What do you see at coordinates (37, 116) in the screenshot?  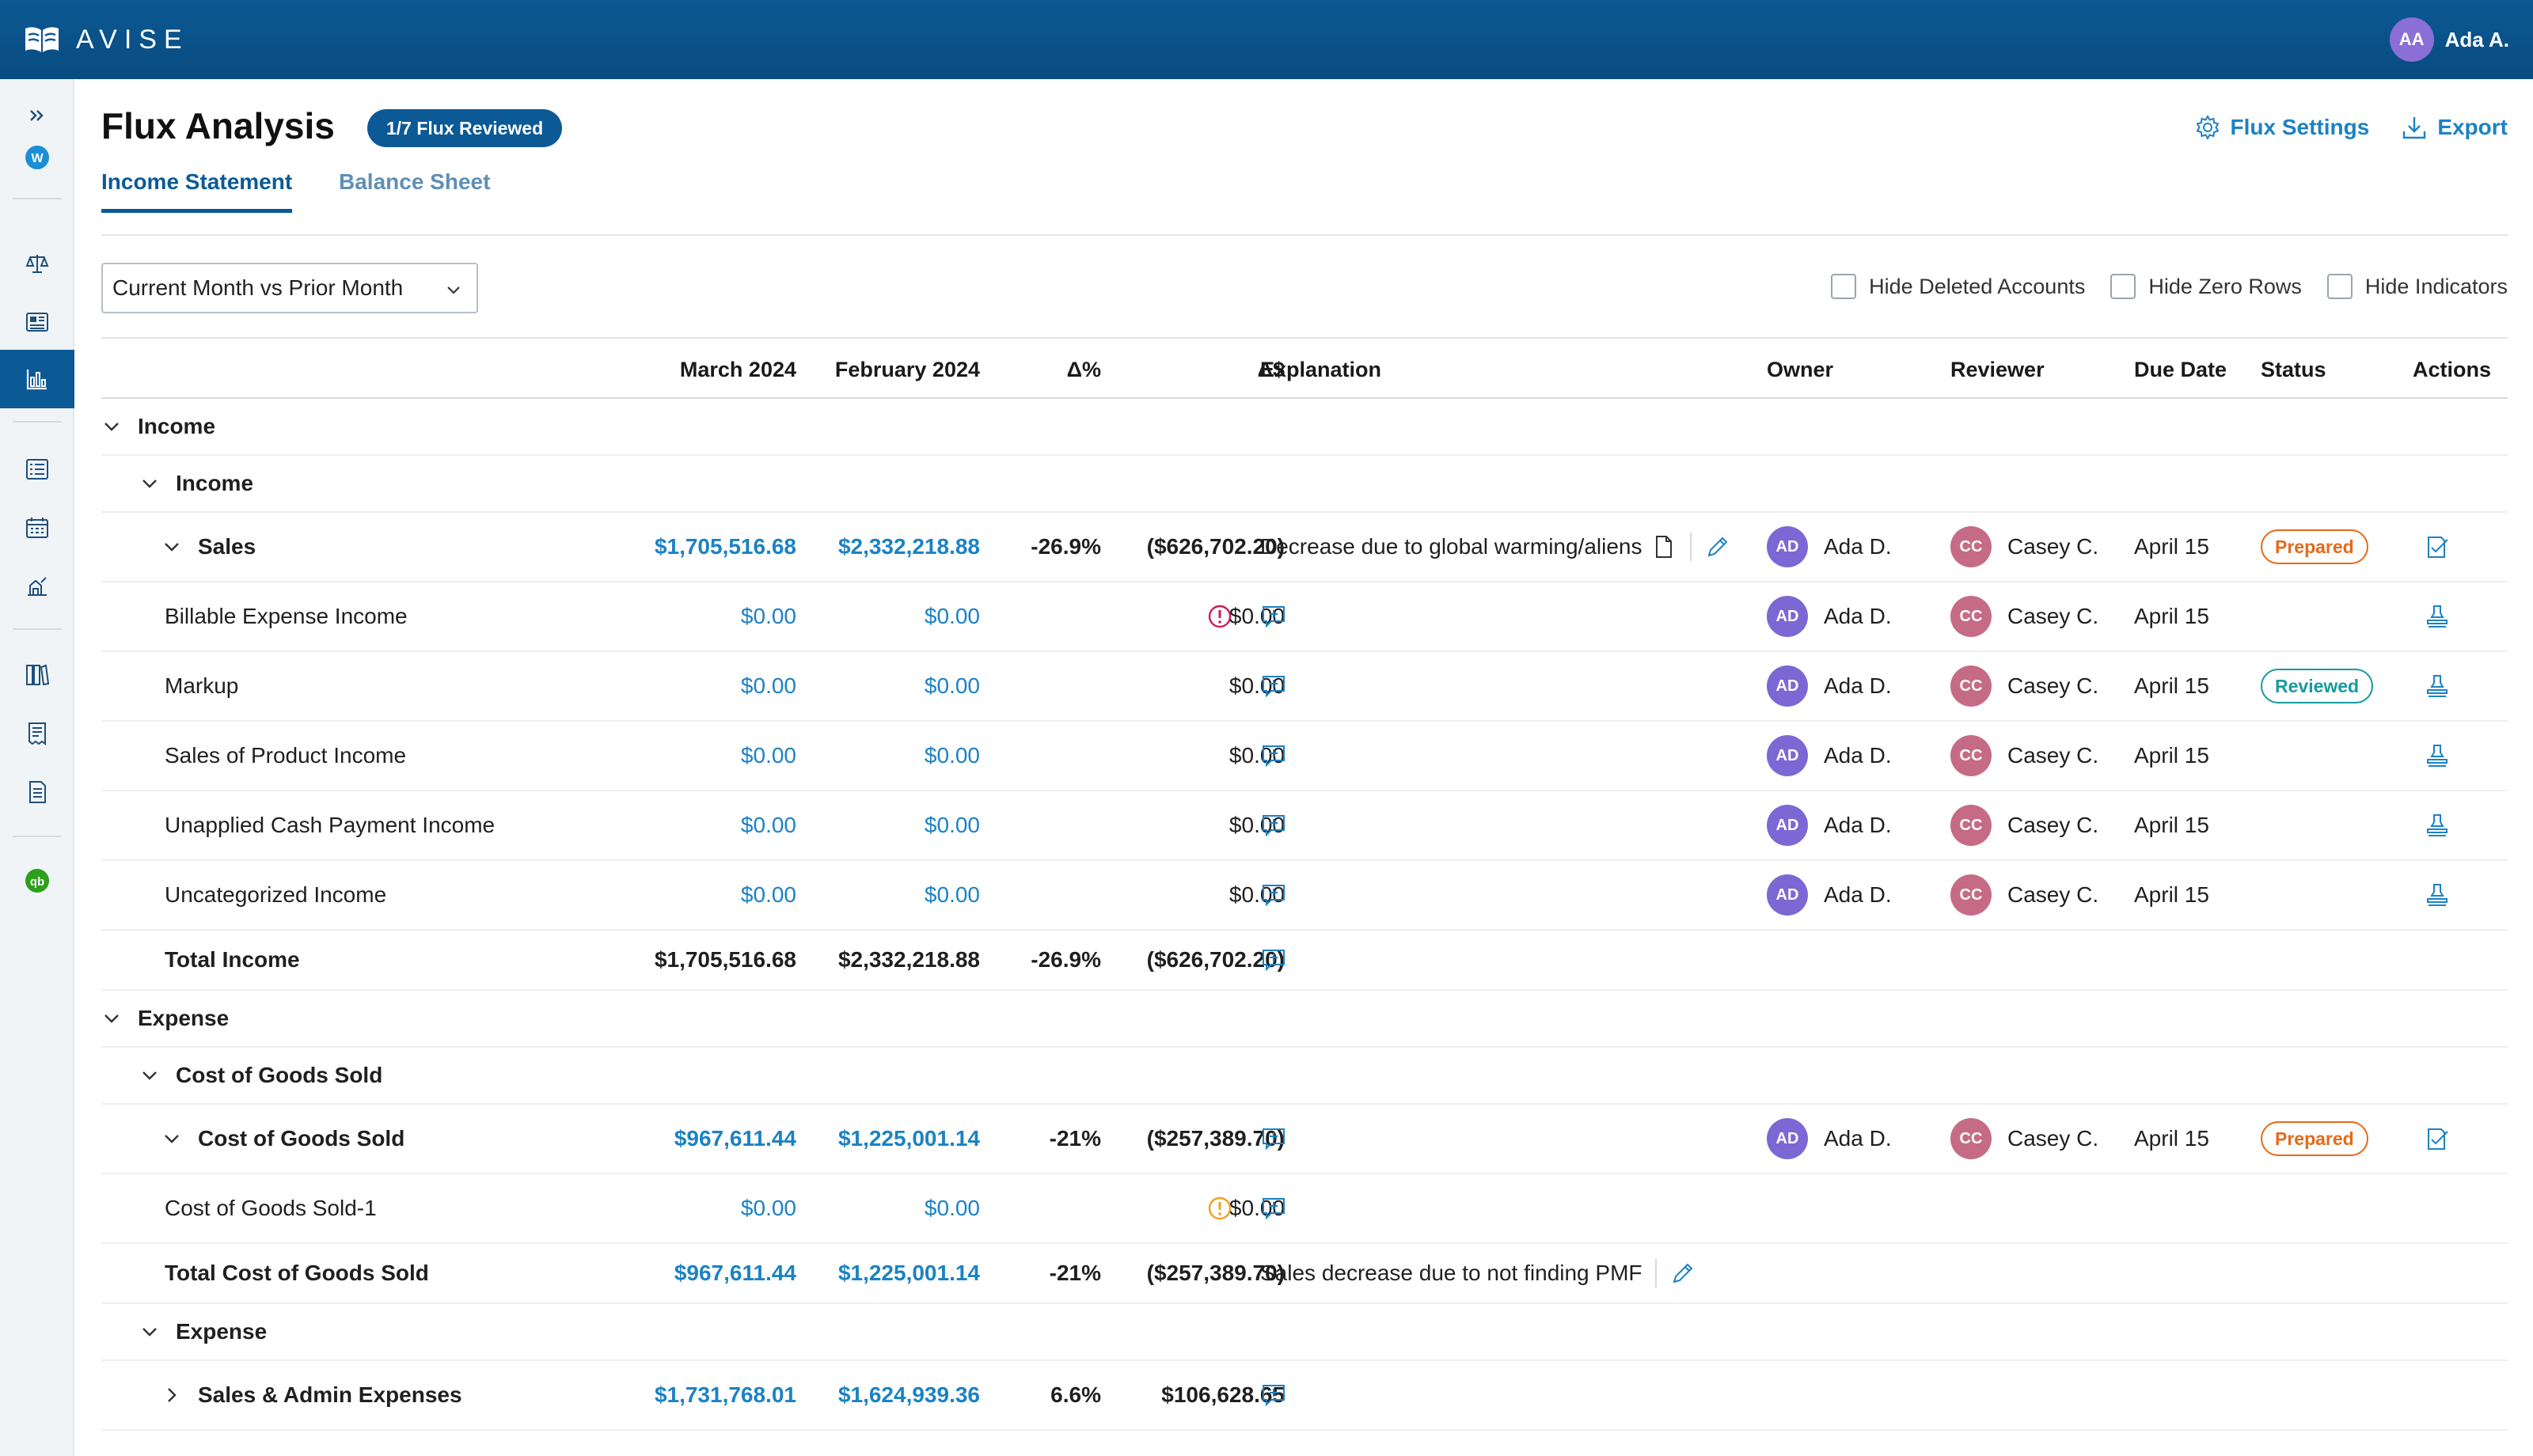 I see `sidebar-expand` at bounding box center [37, 116].